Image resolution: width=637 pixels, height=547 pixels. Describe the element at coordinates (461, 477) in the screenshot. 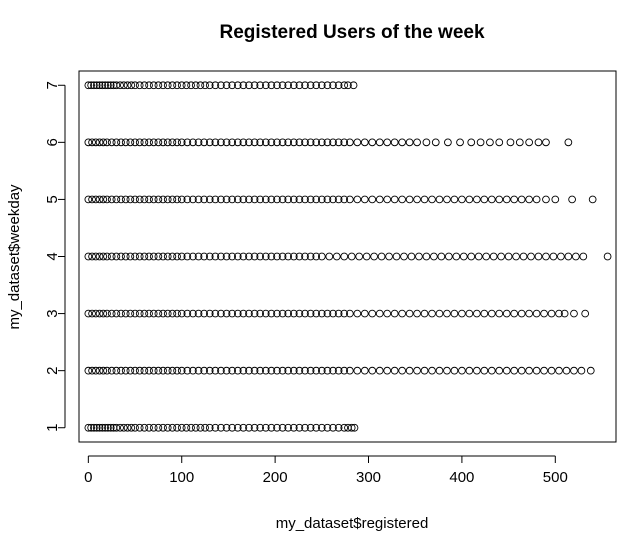

I see `x-tick-label: 400` at that location.